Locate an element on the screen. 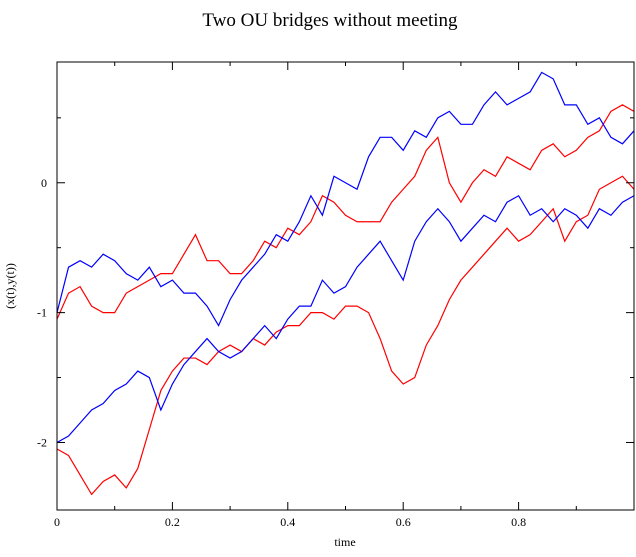 This screenshot has width=636, height=557. x-tick-label: 0.2 is located at coordinates (172, 522).